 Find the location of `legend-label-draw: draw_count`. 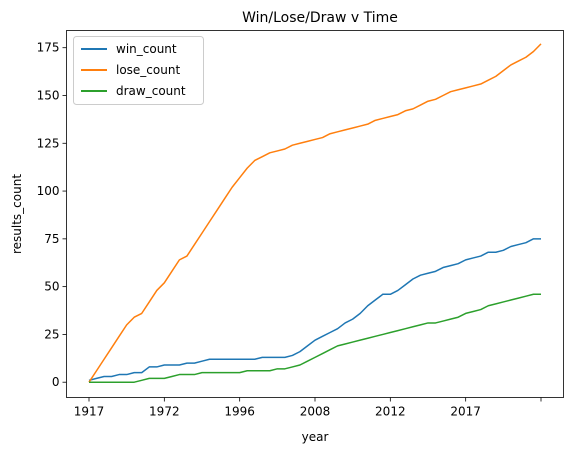

legend-label-draw: draw_count is located at coordinates (151, 91).